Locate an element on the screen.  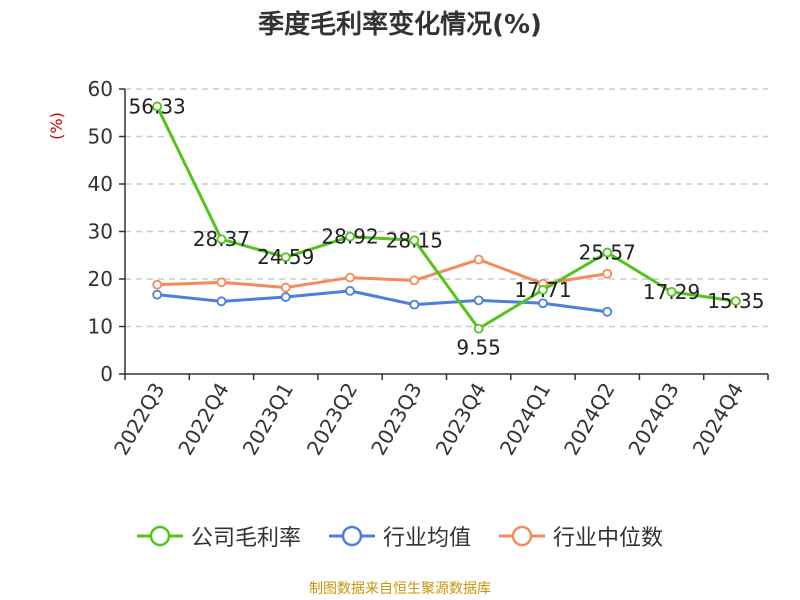
x-tick-label-2024Q2: 2024Q2 is located at coordinates (589, 419).